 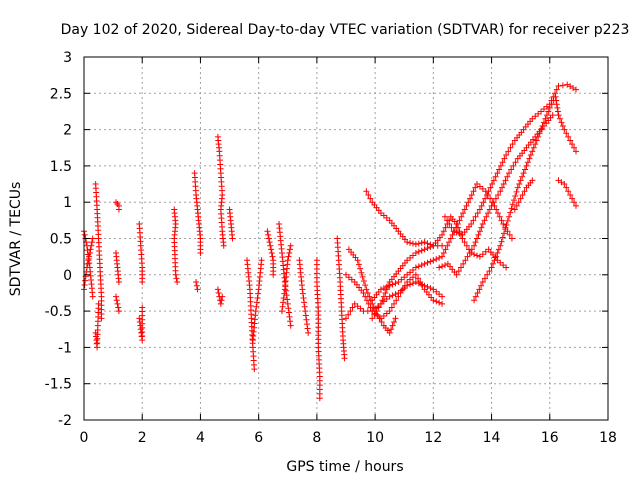 What do you see at coordinates (65, 348) in the screenshot?
I see `y-tick-label: -1` at bounding box center [65, 348].